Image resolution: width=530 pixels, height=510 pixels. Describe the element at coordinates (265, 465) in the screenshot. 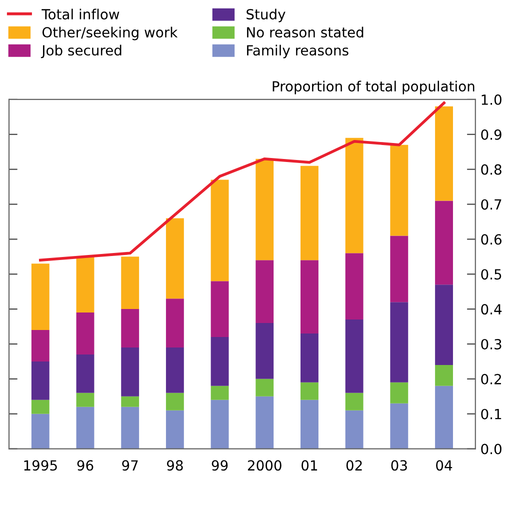

I see `x-tick-label: 2000` at that location.